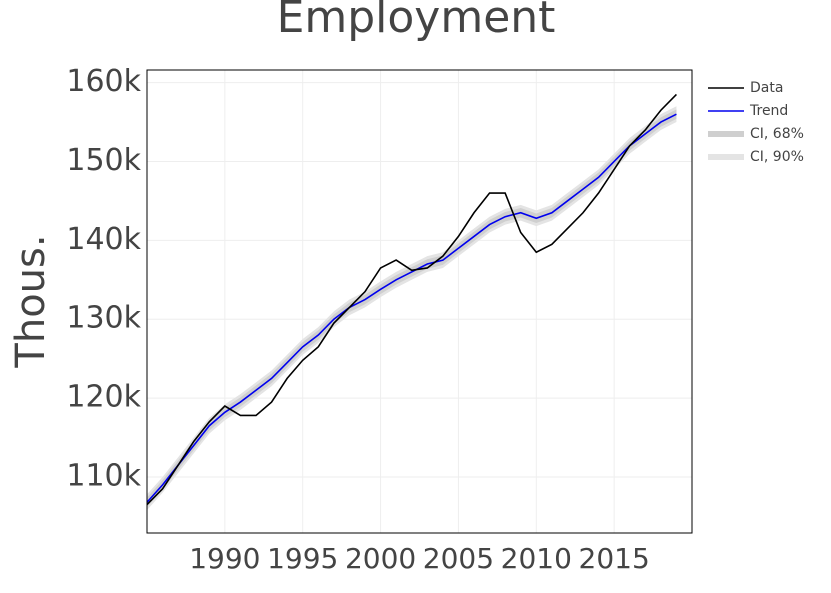  I want to click on chart-title: Employment, so click(416, 21).